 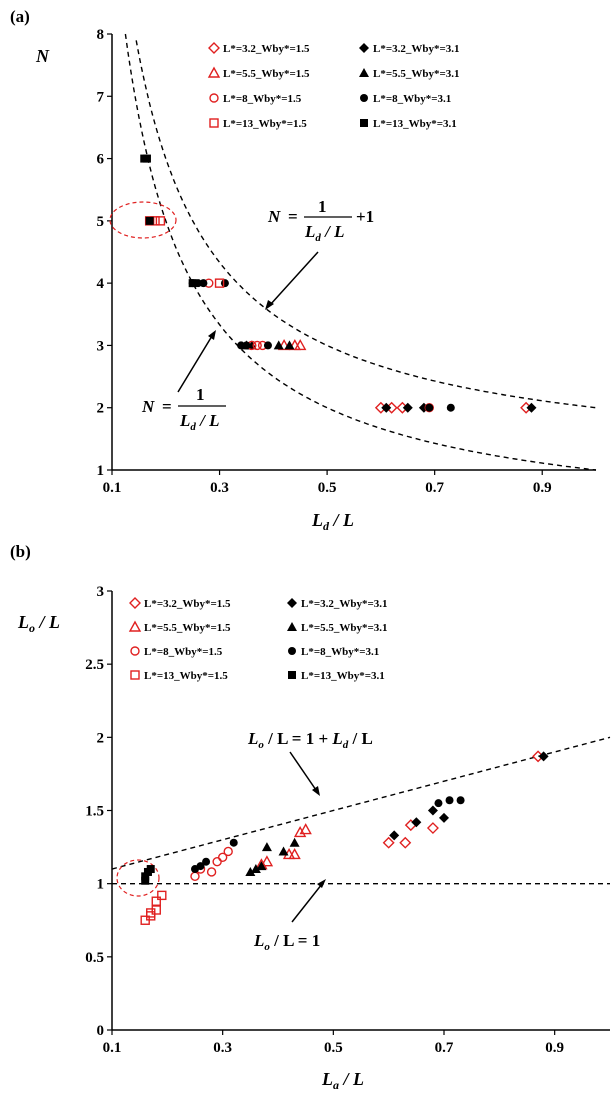 What do you see at coordinates (101, 738) in the screenshot?
I see `panel-b-y-tick-label: 2` at bounding box center [101, 738].